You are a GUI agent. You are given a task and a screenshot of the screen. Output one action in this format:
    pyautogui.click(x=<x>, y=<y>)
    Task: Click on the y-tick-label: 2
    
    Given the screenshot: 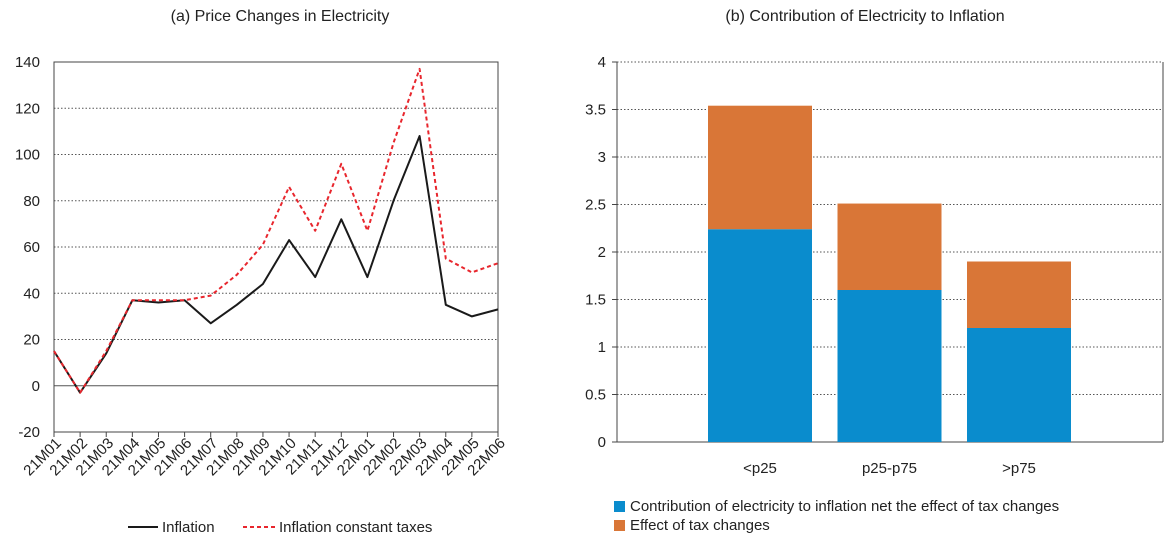 What is the action you would take?
    pyautogui.click(x=602, y=252)
    